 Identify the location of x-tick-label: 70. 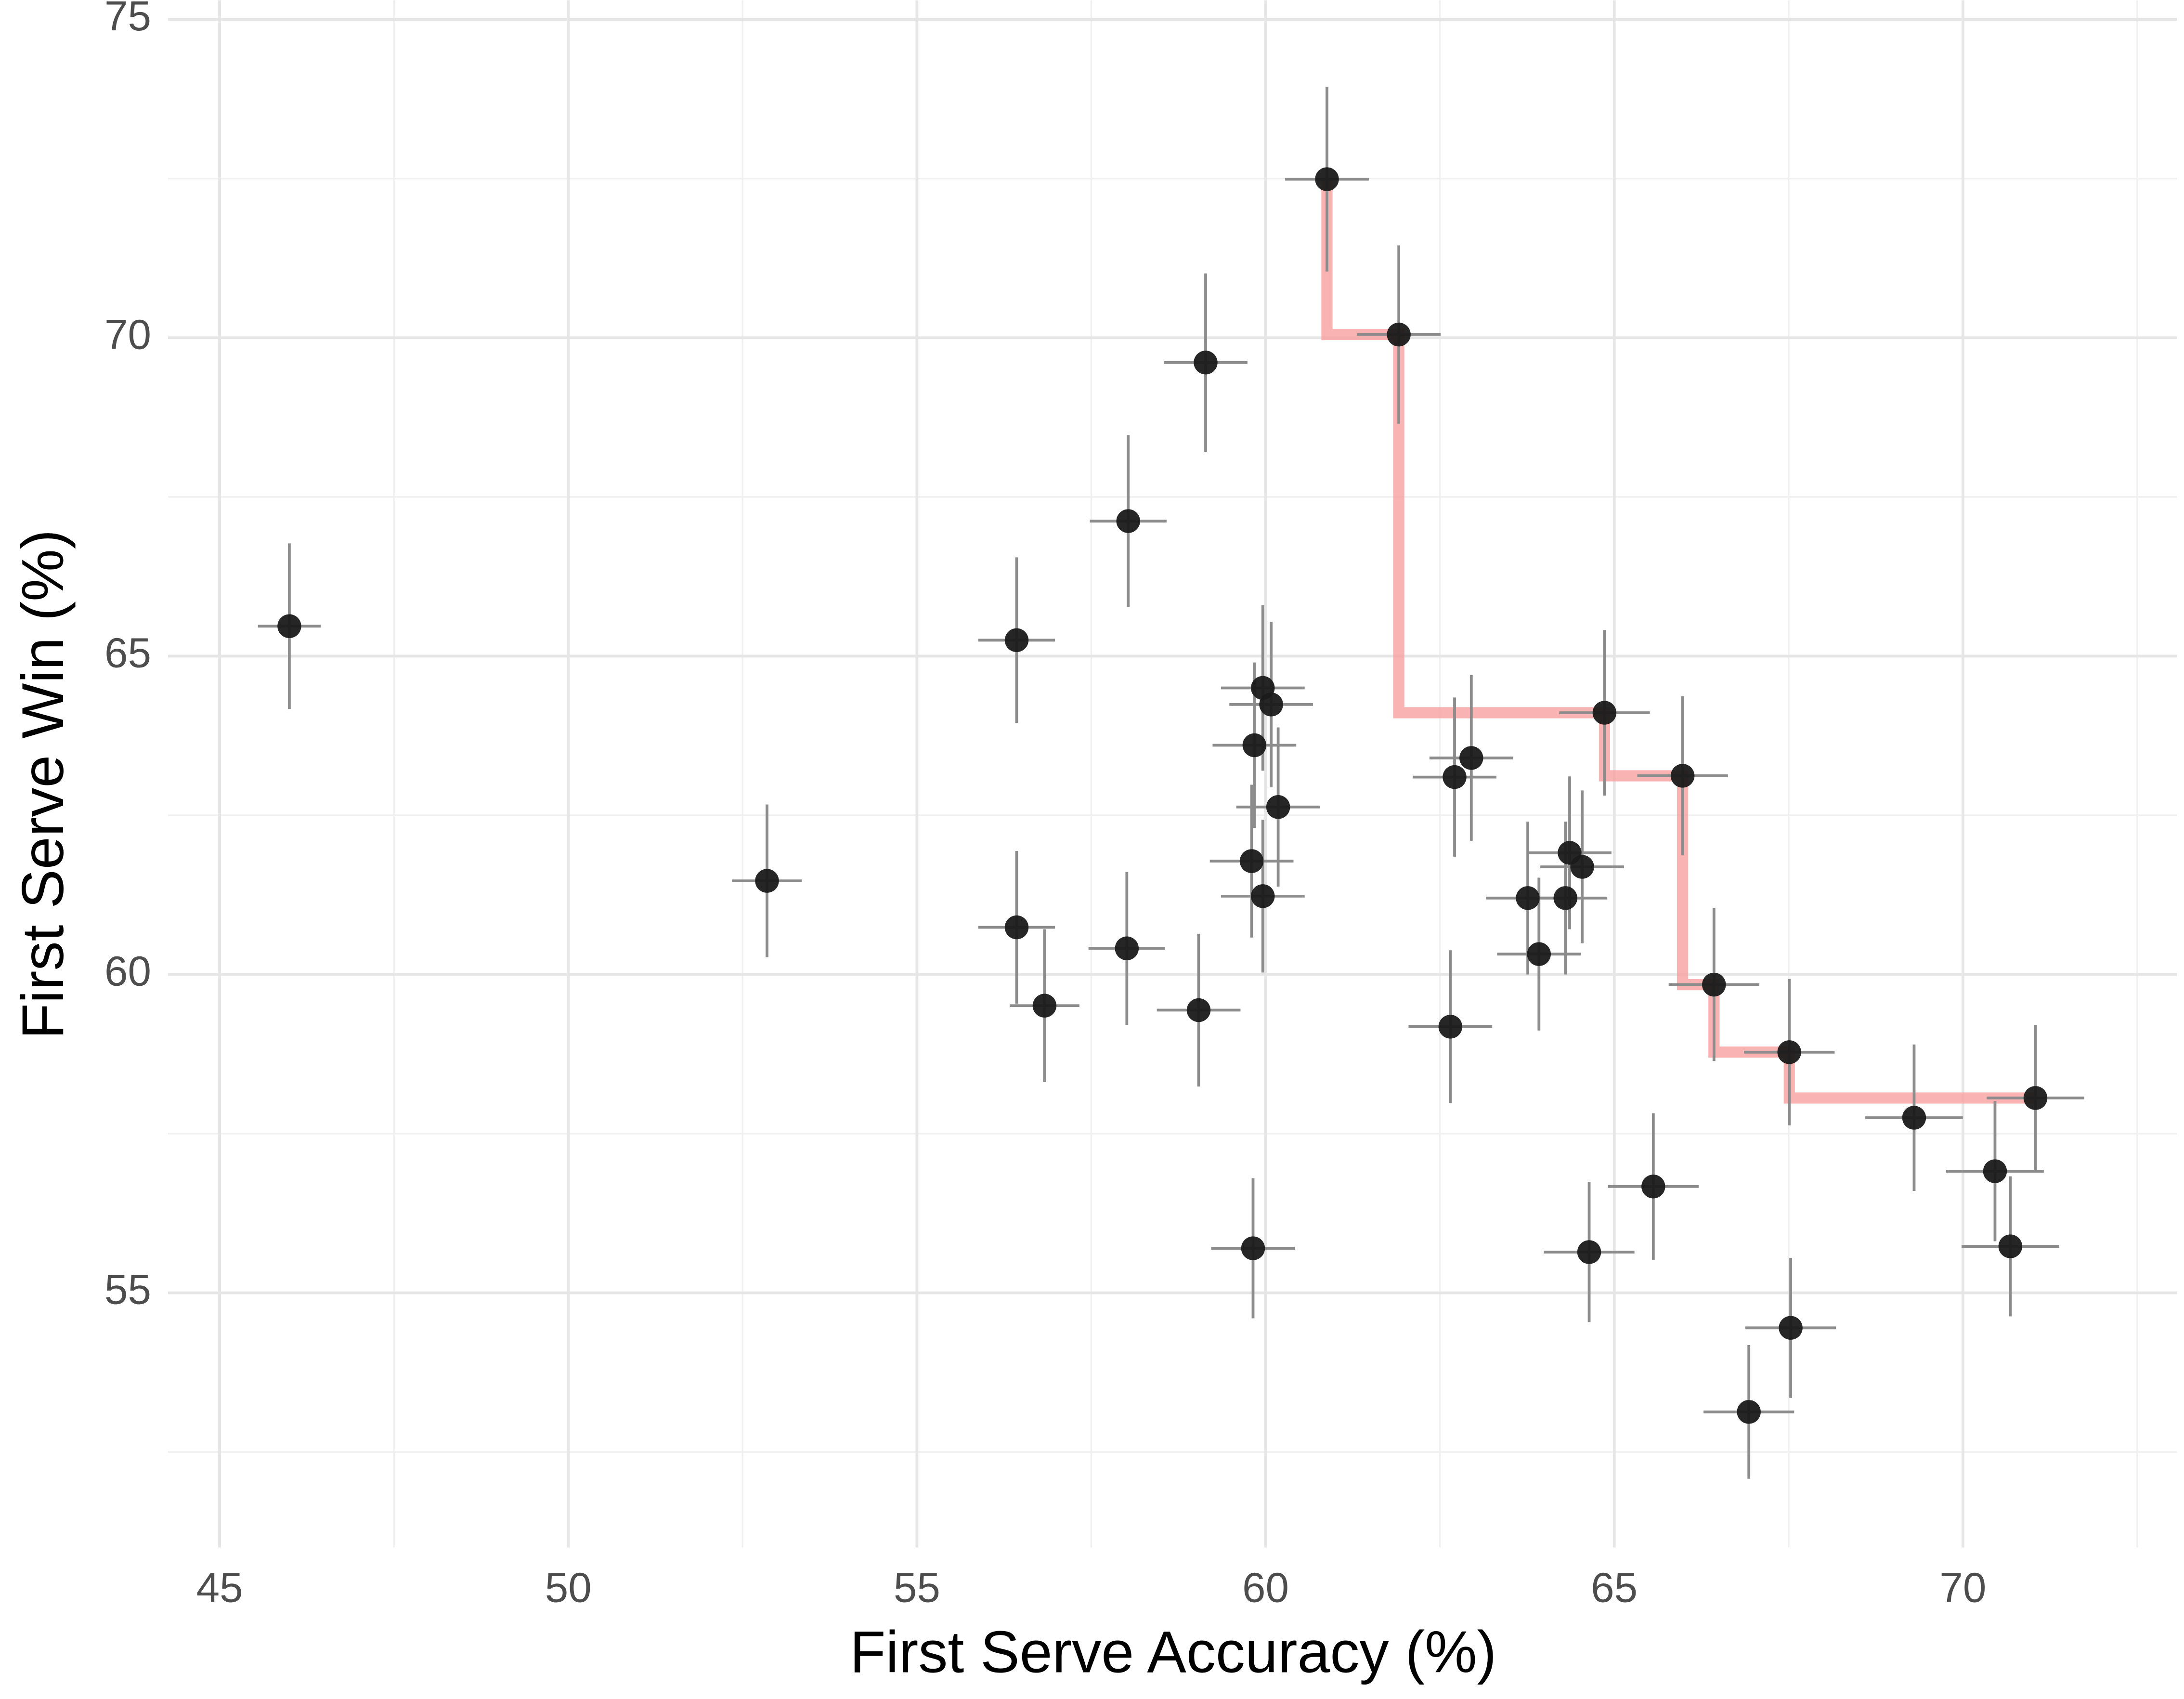
(1963, 1588).